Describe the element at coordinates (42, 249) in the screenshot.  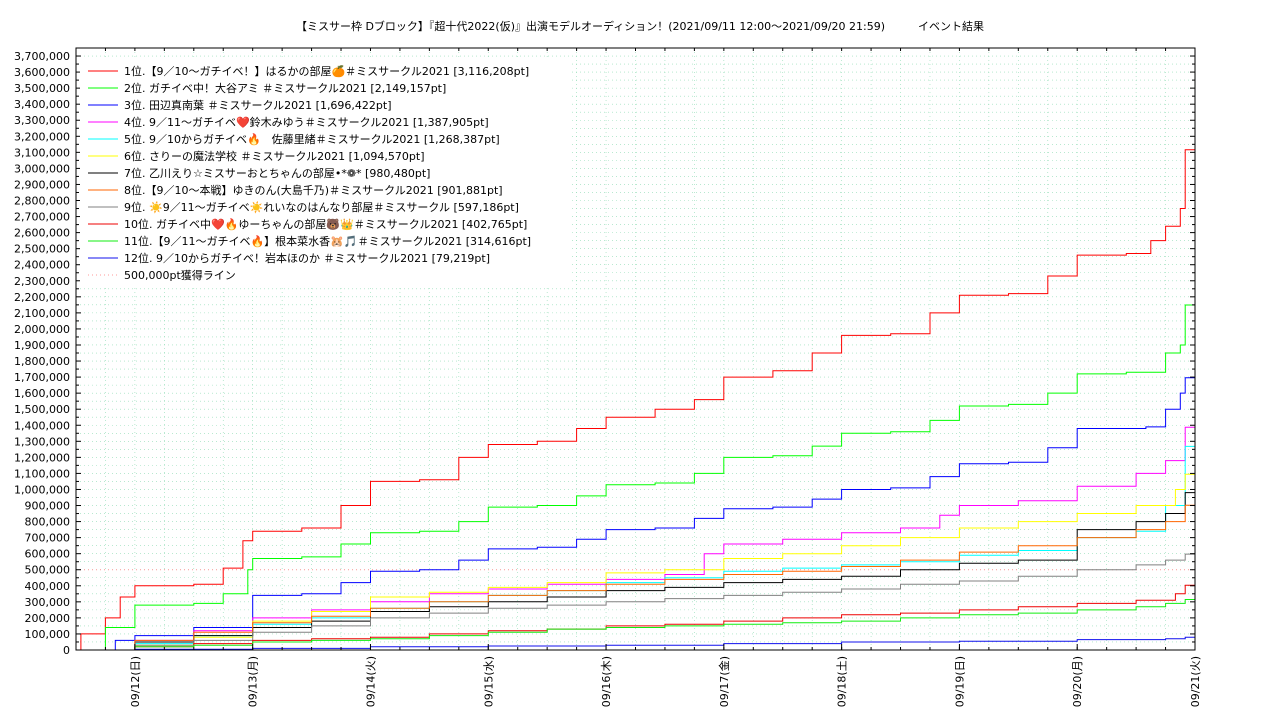
I see `y-tick-label: 2,500,000` at that location.